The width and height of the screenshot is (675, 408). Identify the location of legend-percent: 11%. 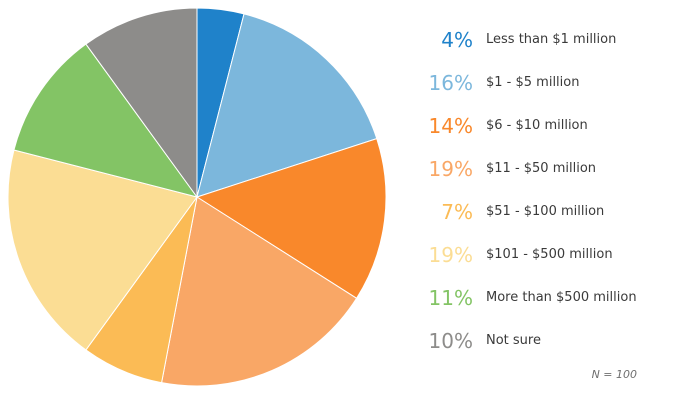
(450, 297).